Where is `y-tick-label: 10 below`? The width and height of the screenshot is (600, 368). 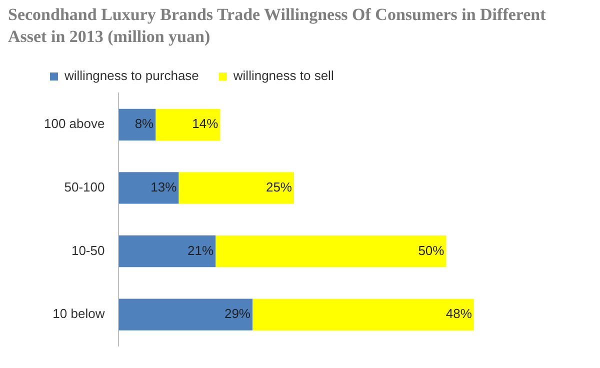 y-tick-label: 10 below is located at coordinates (79, 314).